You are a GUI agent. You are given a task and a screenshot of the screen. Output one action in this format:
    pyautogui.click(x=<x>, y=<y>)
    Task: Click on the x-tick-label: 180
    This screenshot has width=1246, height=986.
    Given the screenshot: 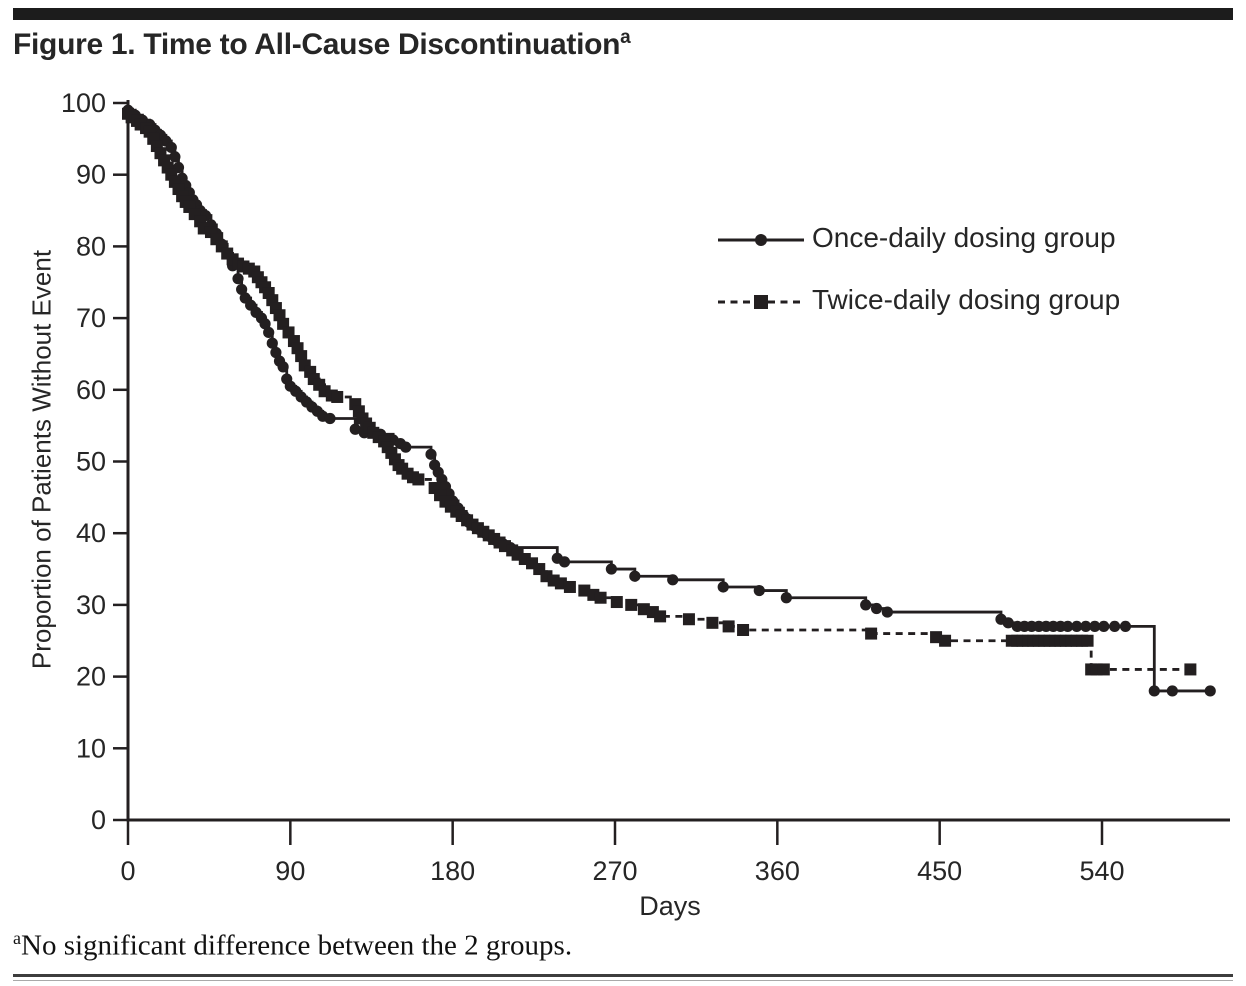 What is the action you would take?
    pyautogui.click(x=452, y=871)
    